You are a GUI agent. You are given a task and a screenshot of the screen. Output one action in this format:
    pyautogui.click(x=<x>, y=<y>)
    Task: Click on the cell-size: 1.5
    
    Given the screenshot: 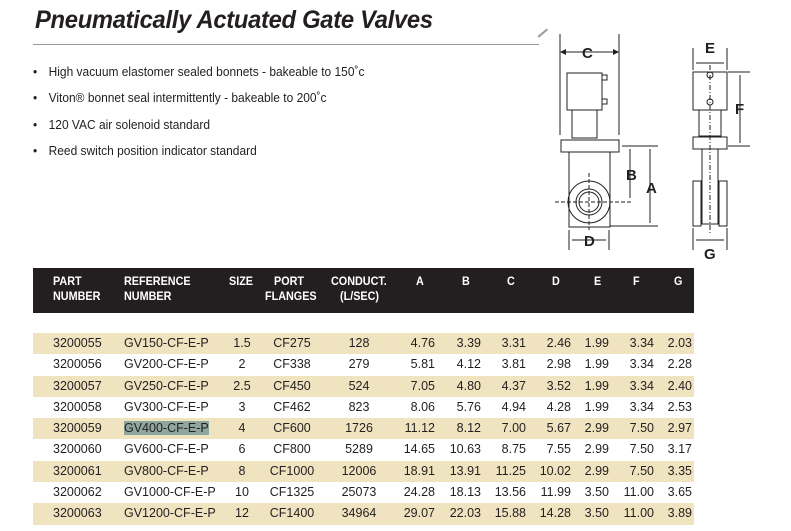 What is the action you would take?
    pyautogui.click(x=242, y=343)
    